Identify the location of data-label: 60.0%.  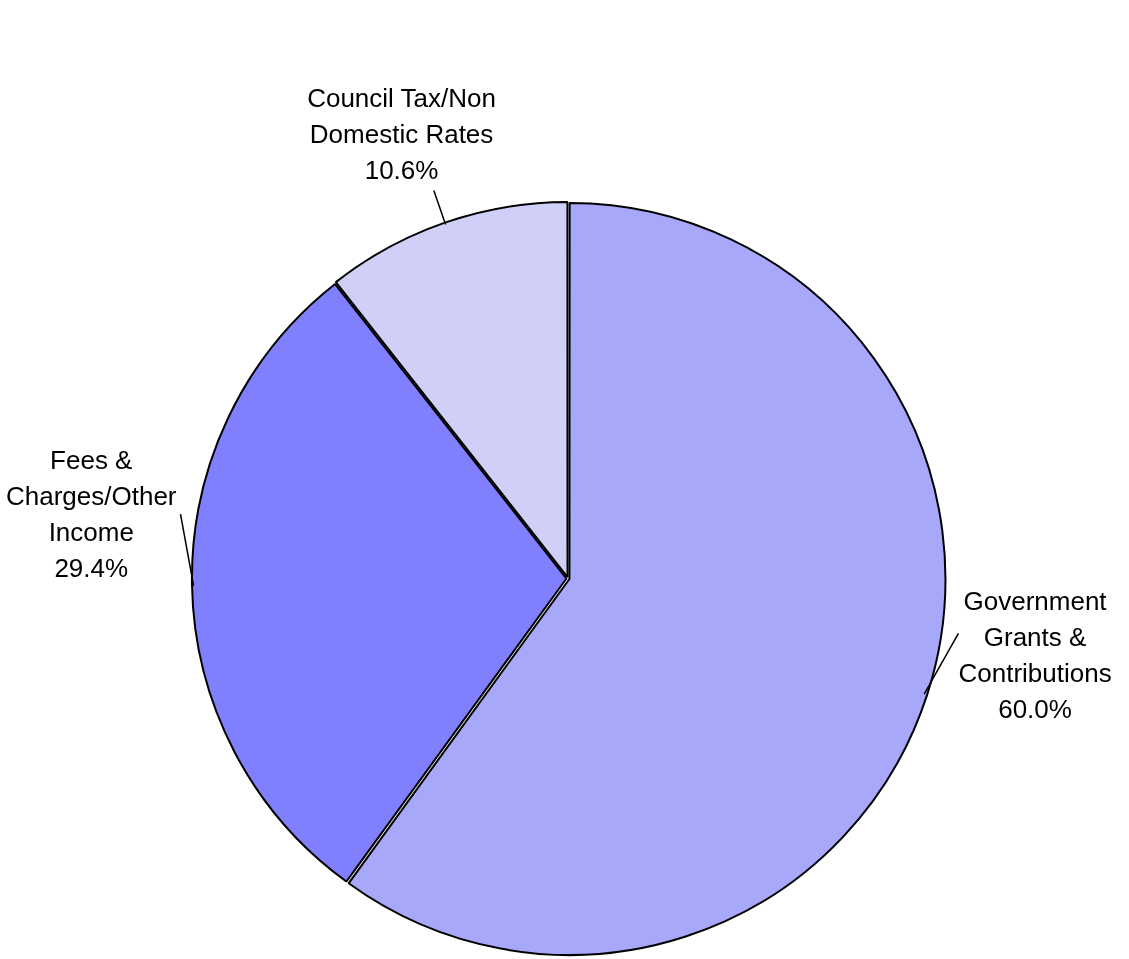
(1035, 709).